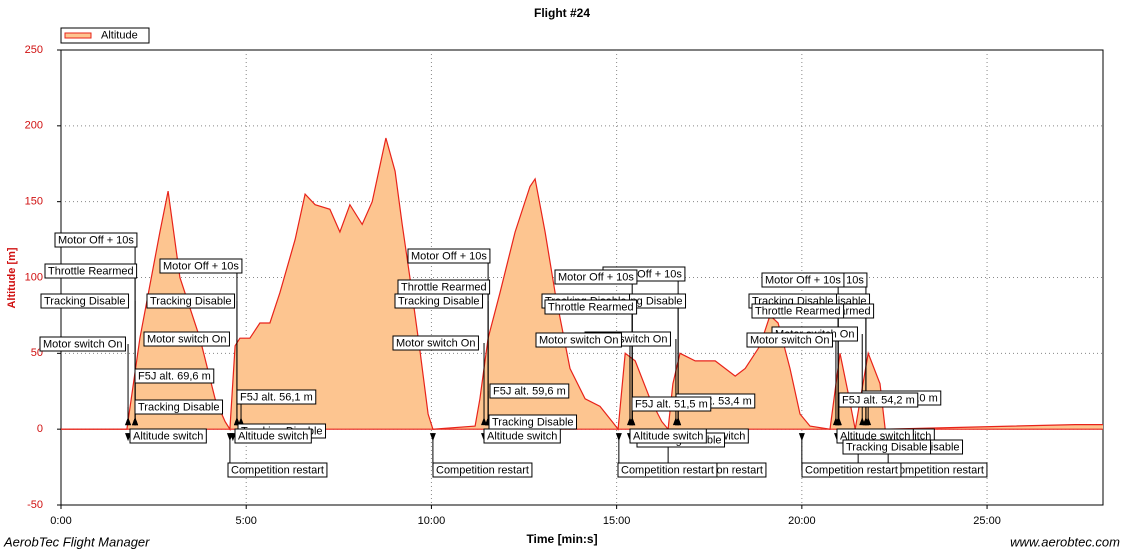 Image resolution: width=1124 pixels, height=552 pixels. I want to click on annotation: F5J alt. 56,1 m, so click(276, 397).